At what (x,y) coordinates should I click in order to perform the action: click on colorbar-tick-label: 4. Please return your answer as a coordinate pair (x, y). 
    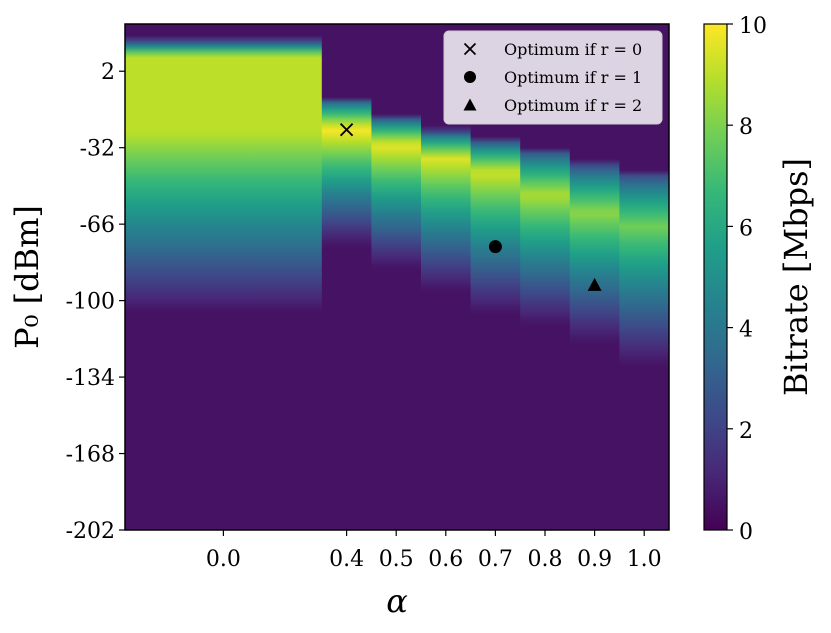
    Looking at the image, I should click on (746, 330).